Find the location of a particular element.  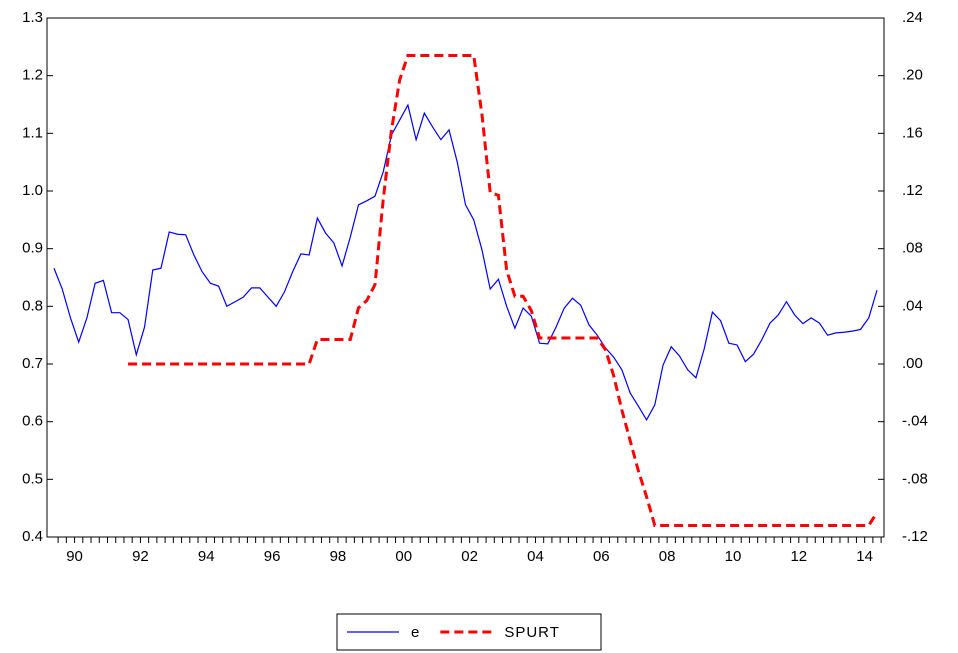

x-tick-label: 10 is located at coordinates (733, 556).